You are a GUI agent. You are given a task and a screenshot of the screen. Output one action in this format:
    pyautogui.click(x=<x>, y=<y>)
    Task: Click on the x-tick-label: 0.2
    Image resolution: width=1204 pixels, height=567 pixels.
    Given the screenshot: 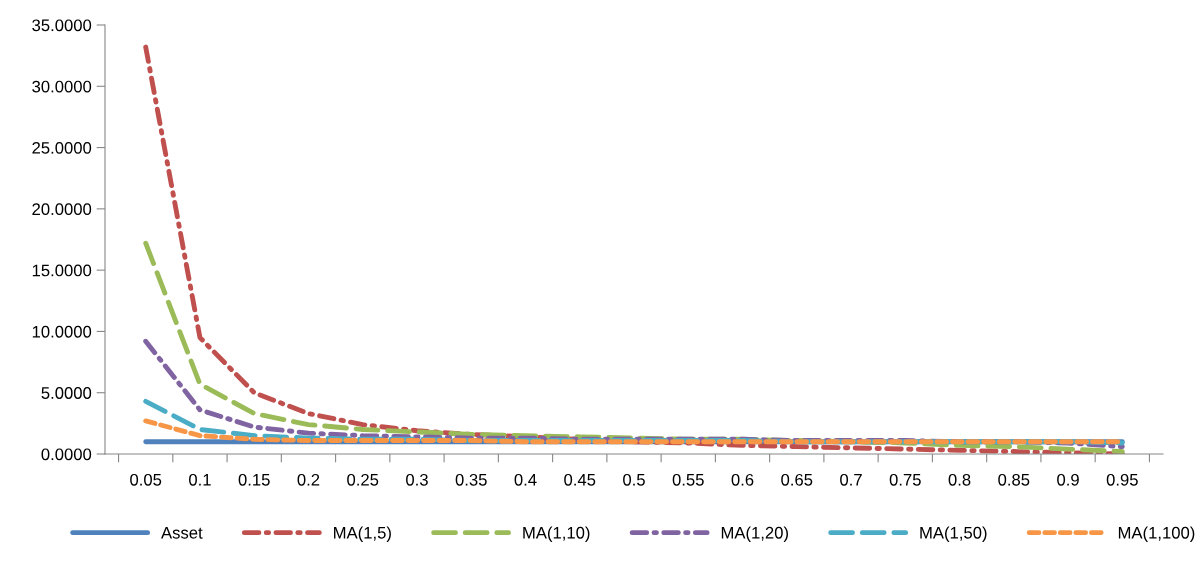 What is the action you would take?
    pyautogui.click(x=308, y=479)
    